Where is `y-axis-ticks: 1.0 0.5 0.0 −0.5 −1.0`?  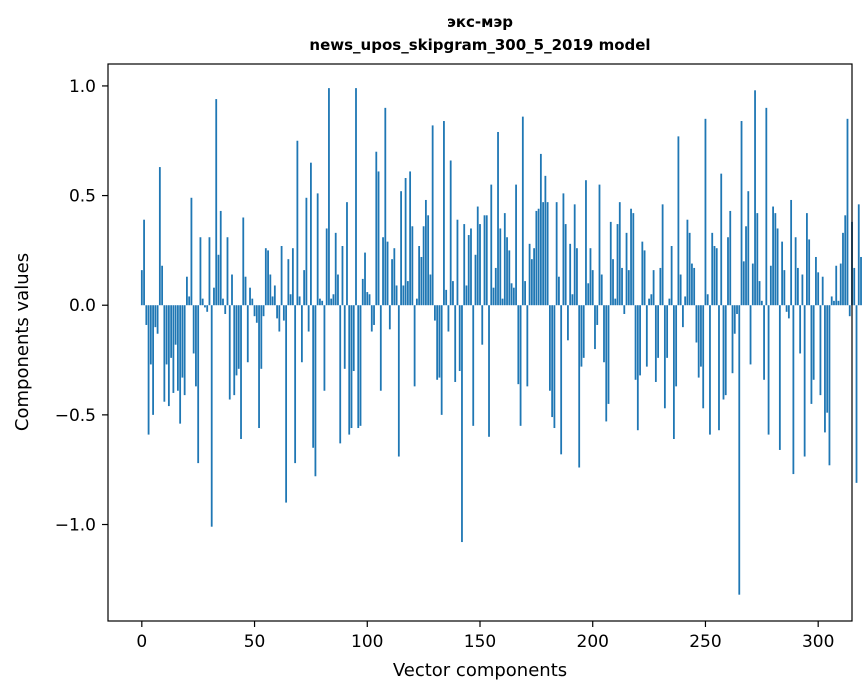 y-axis-ticks: 1.0 0.5 0.0 −0.5 −1.0 is located at coordinates (81, 306).